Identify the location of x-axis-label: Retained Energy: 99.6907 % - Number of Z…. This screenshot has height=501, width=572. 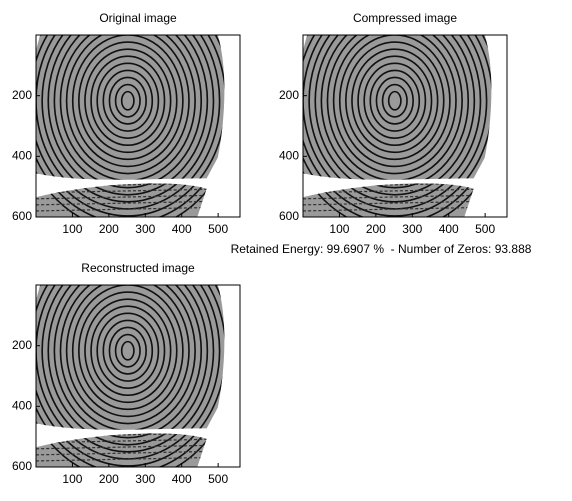
(381, 249).